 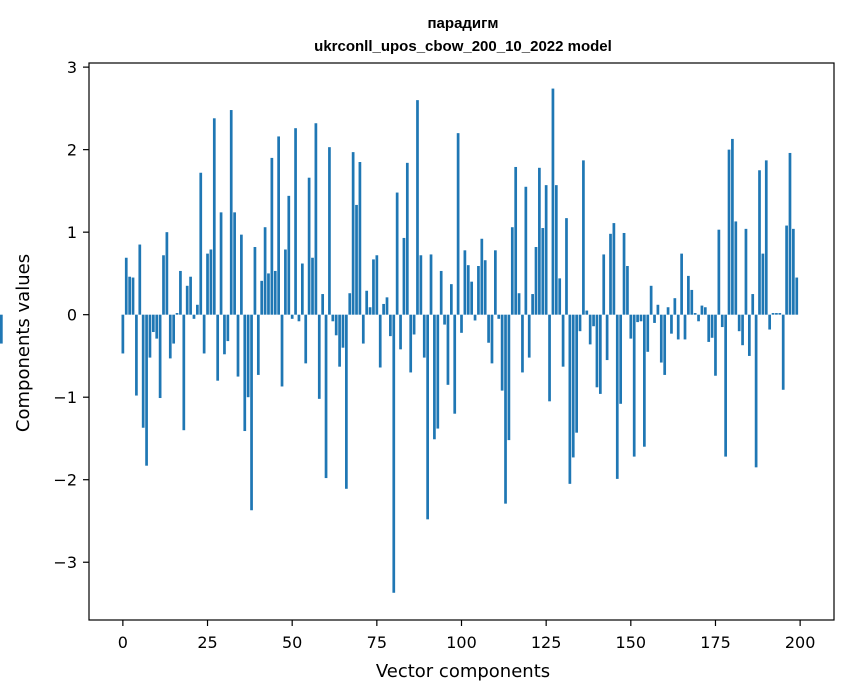 What do you see at coordinates (23, 343) in the screenshot?
I see `y-axis-label: Components values` at bounding box center [23, 343].